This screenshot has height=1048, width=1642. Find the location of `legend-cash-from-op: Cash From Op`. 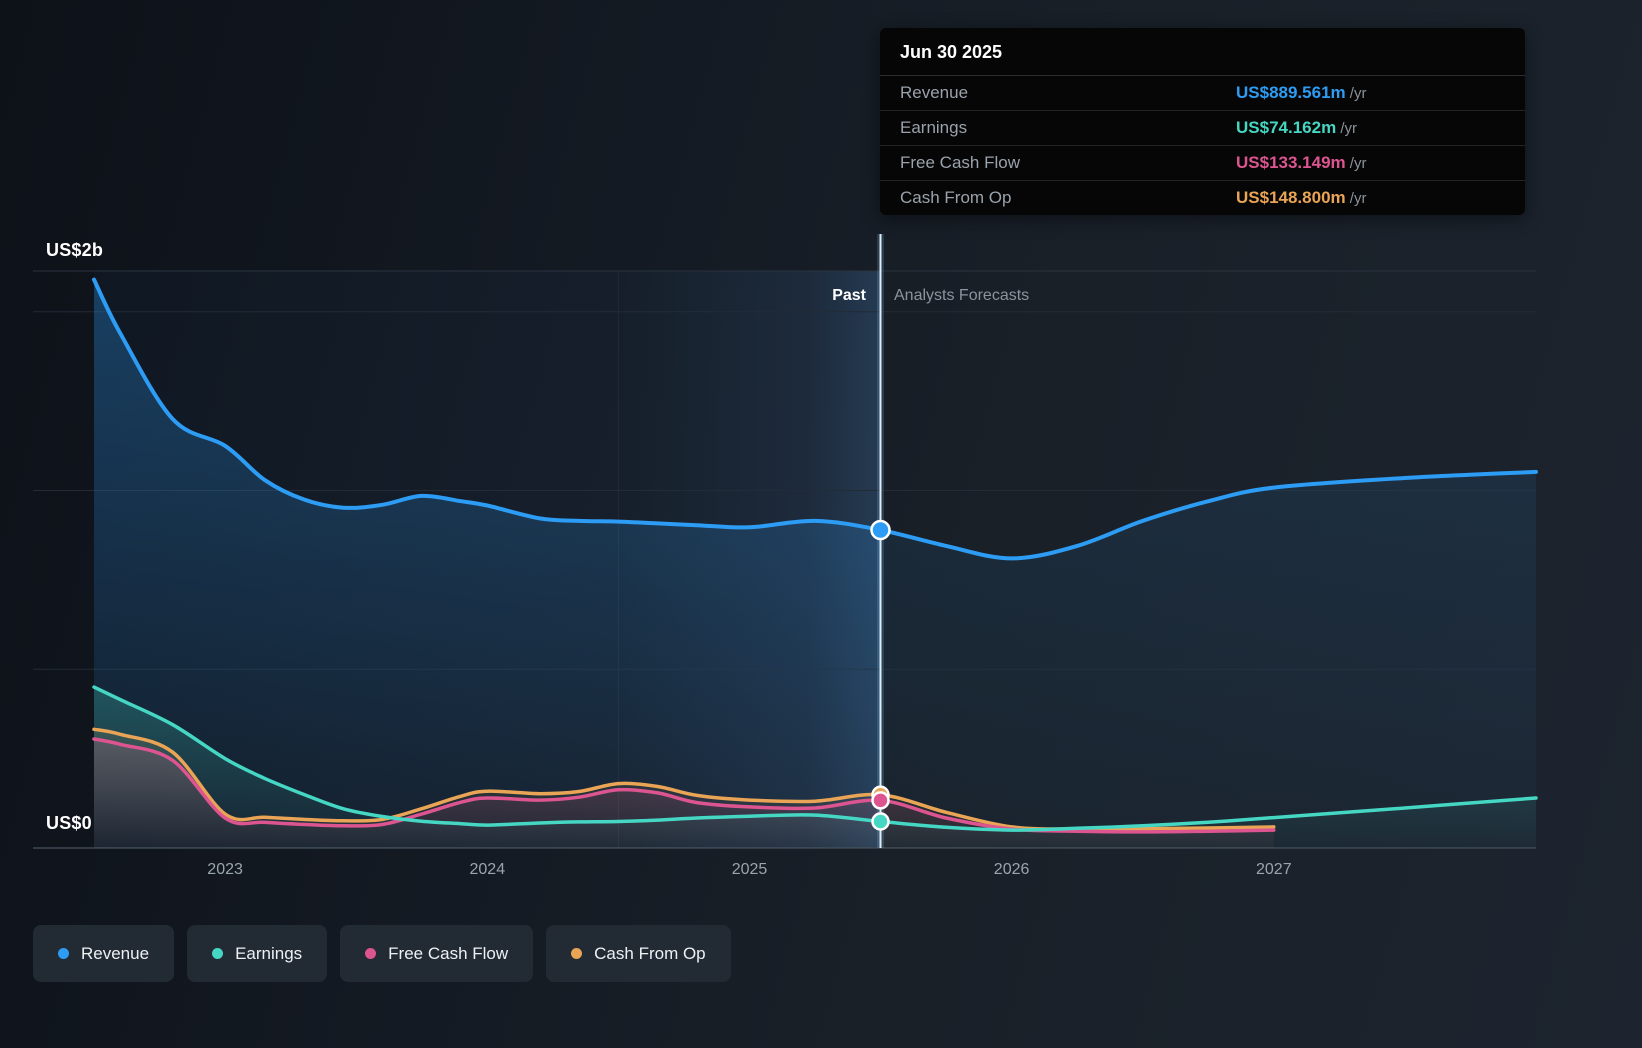

legend-cash-from-op: Cash From Op is located at coordinates (638, 953).